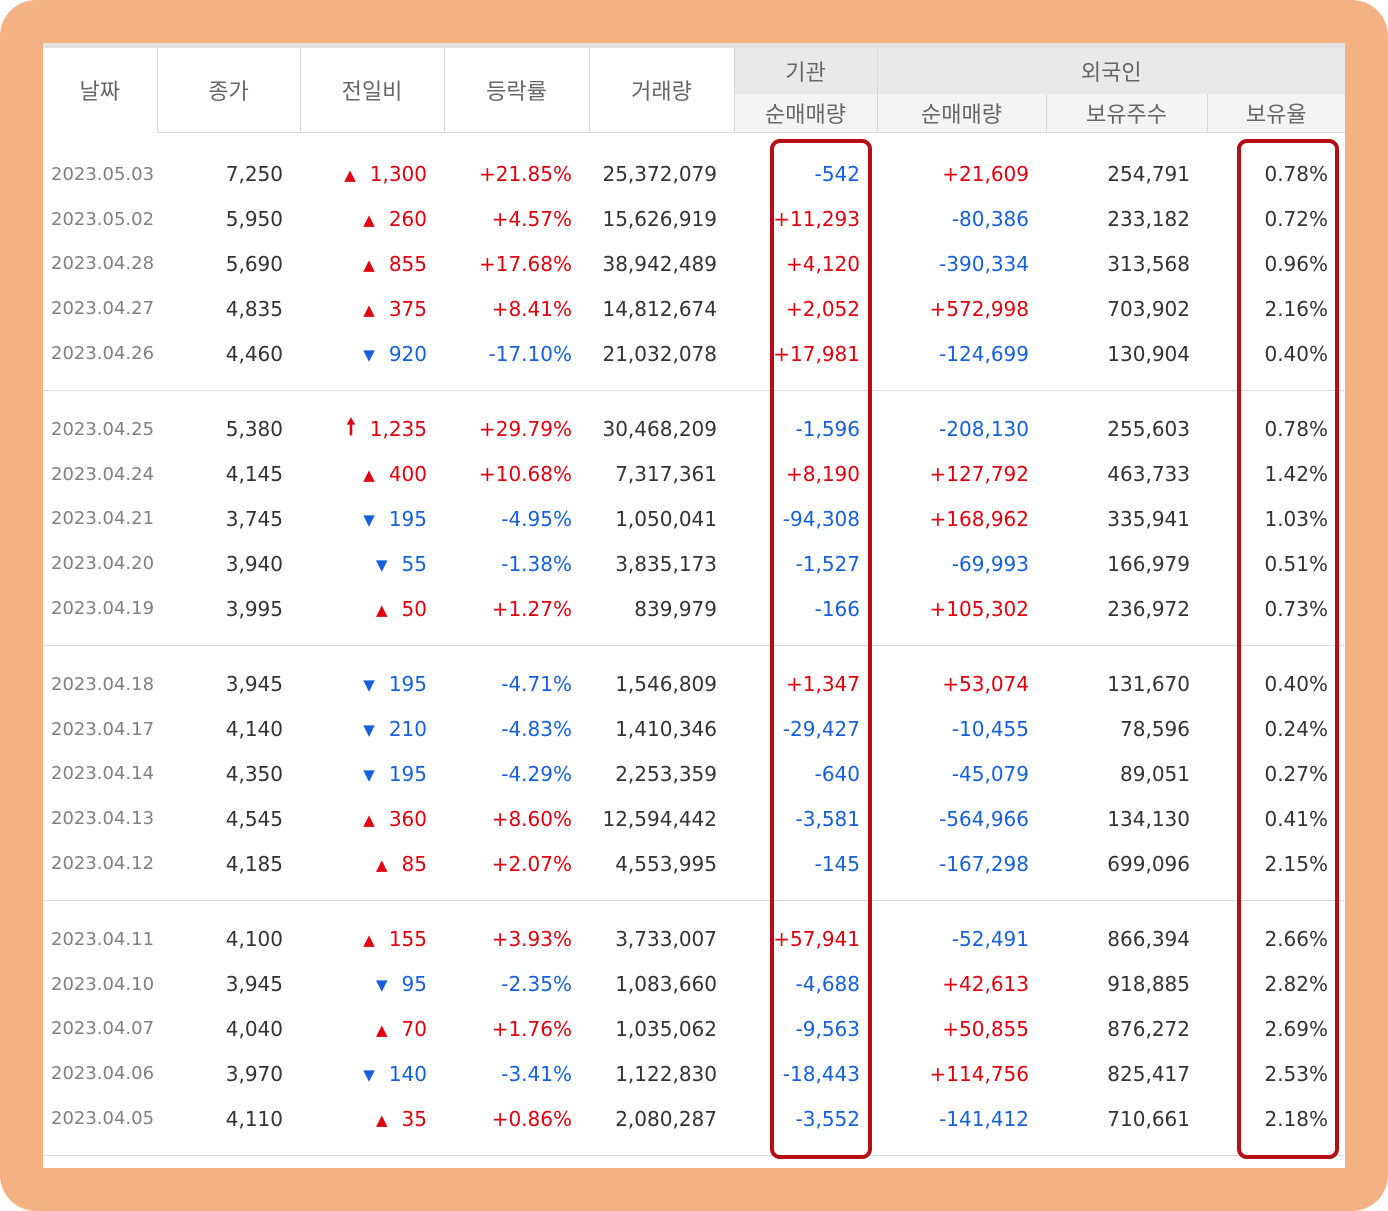 Image resolution: width=1388 pixels, height=1211 pixels. I want to click on close-cell: 3,940, so click(254, 563).